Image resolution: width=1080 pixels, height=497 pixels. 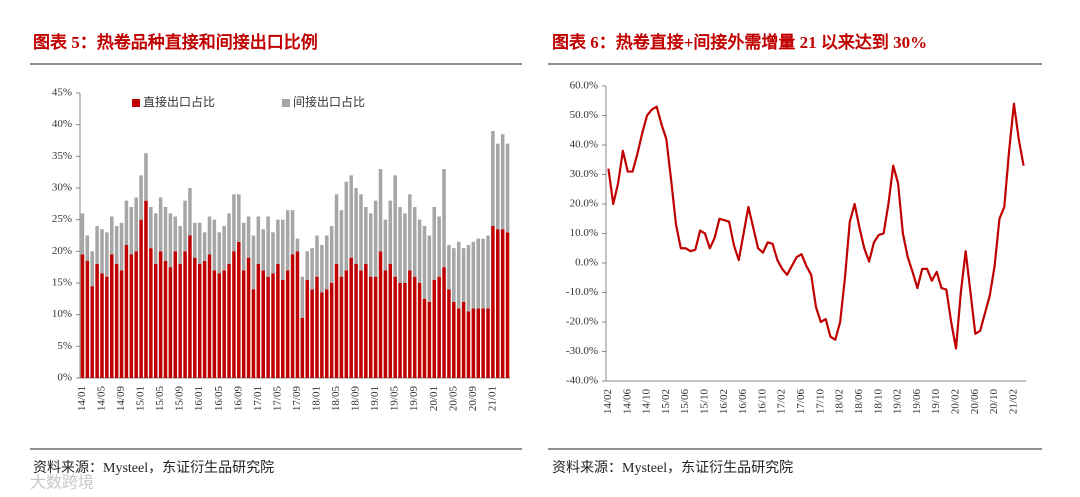 I want to click on x-tick-label: 15/09, so click(x=180, y=399).